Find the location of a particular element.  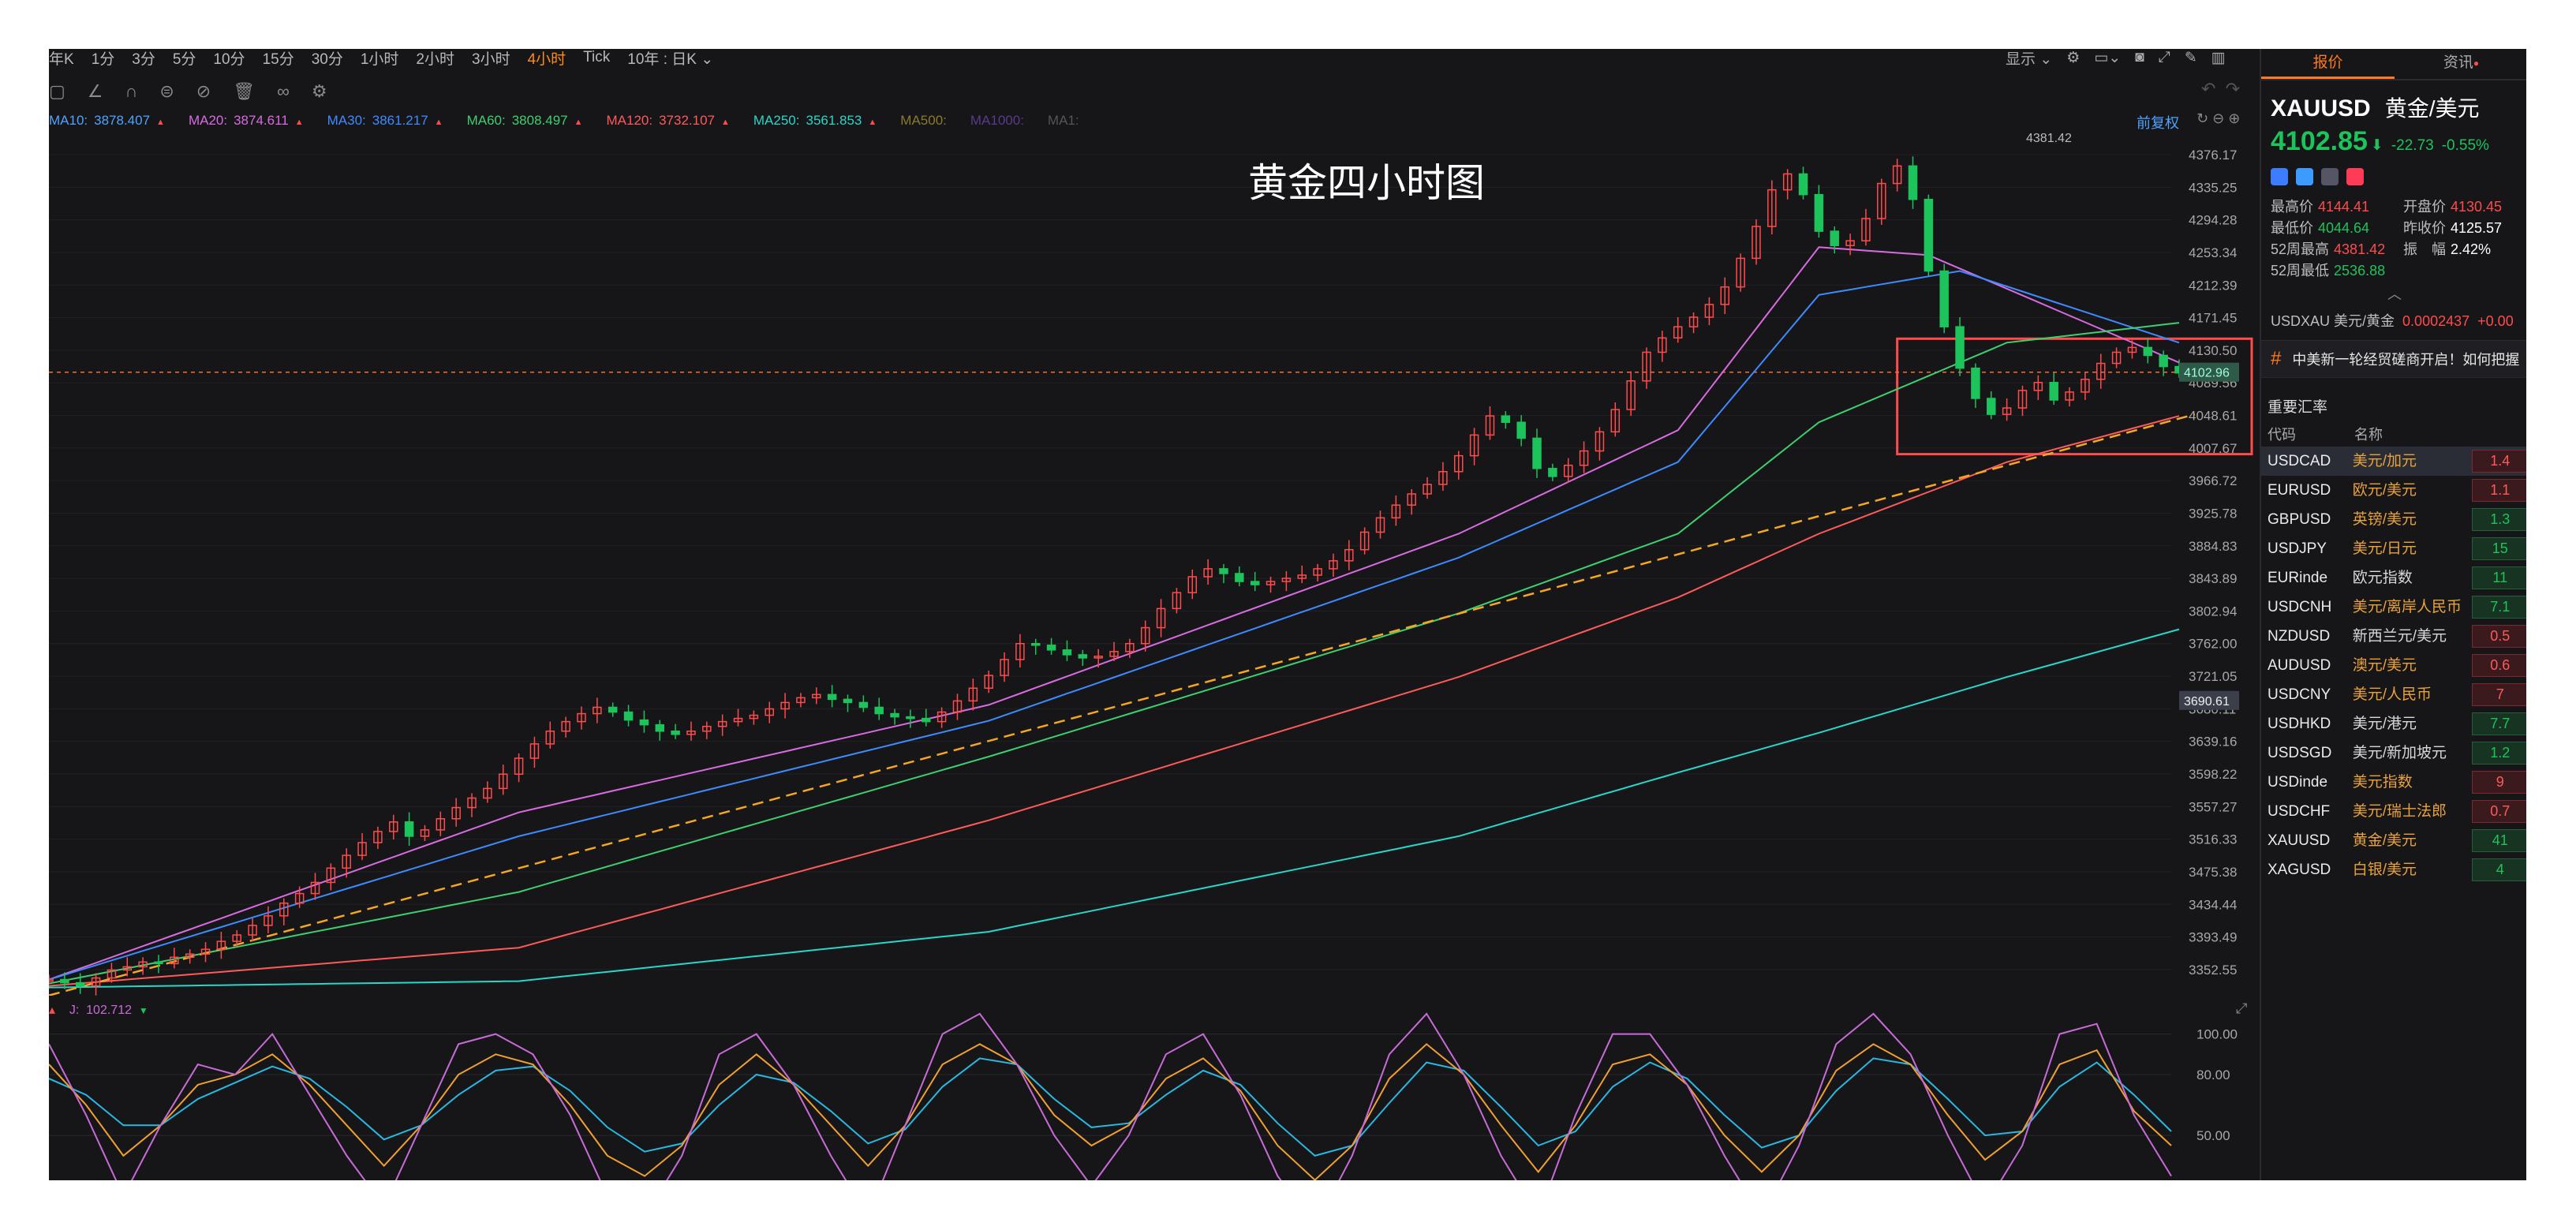

timeframe-7: 1小时 is located at coordinates (379, 59).